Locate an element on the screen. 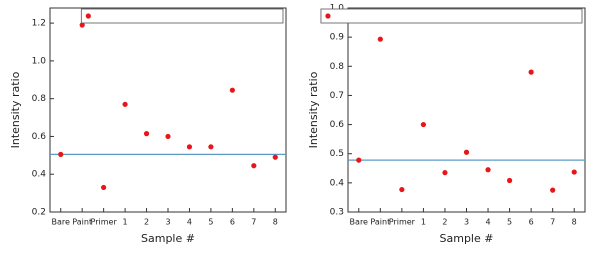 The height and width of the screenshot is (256, 600). y-tick-label: 0.7 is located at coordinates (337, 96).